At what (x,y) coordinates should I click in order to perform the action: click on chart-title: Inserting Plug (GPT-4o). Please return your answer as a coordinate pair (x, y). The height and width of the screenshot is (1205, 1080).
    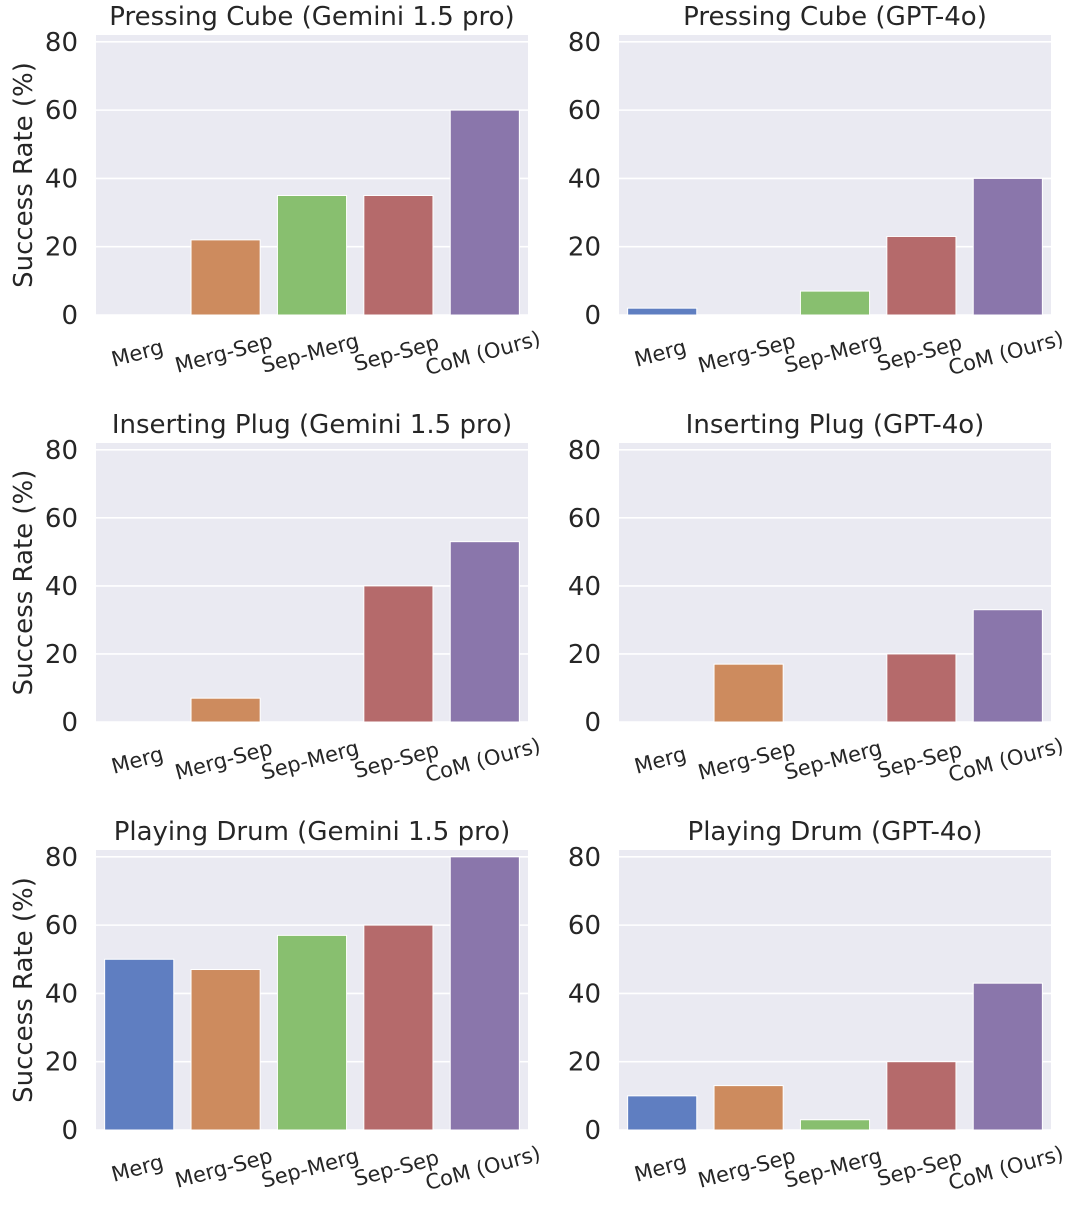
    Looking at the image, I should click on (835, 425).